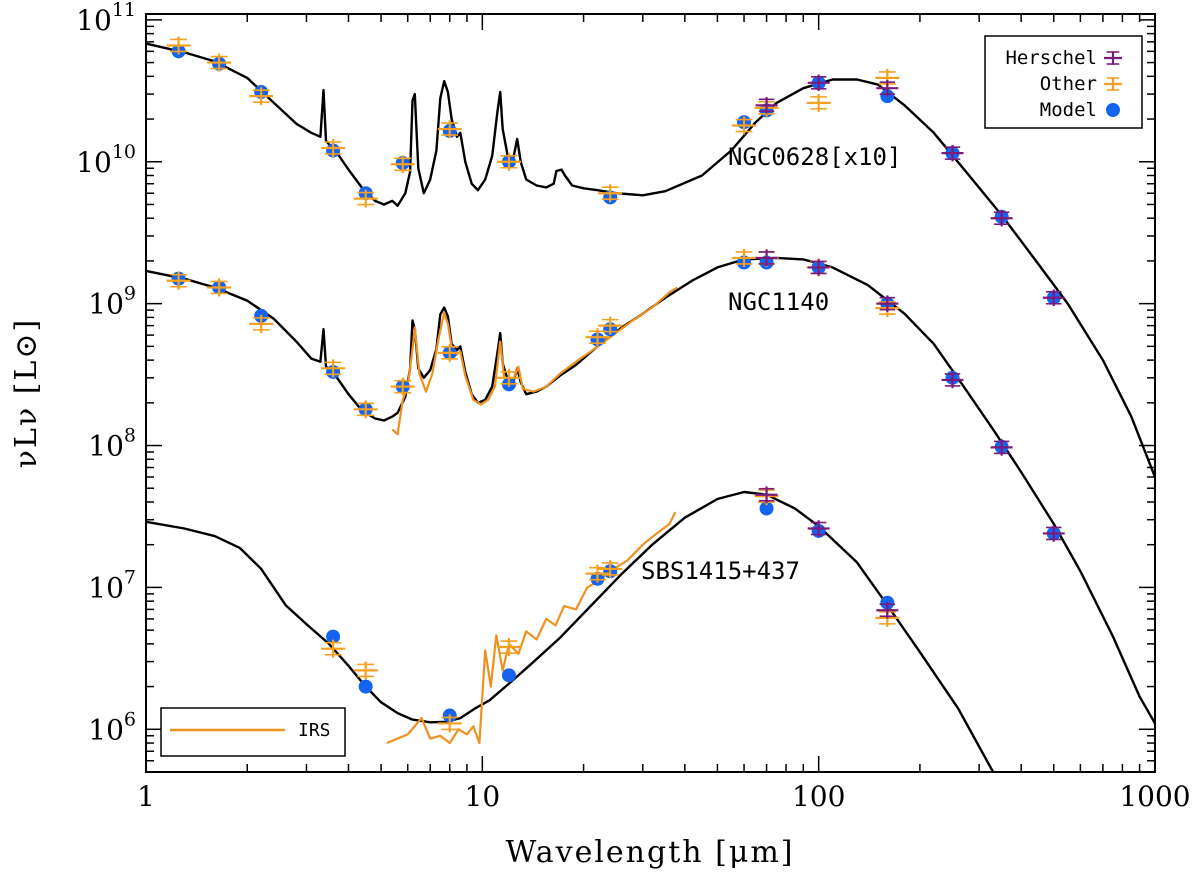 Image resolution: width=1200 pixels, height=878 pixels. I want to click on y-axis-title: νLν [L⊙], so click(26, 393).